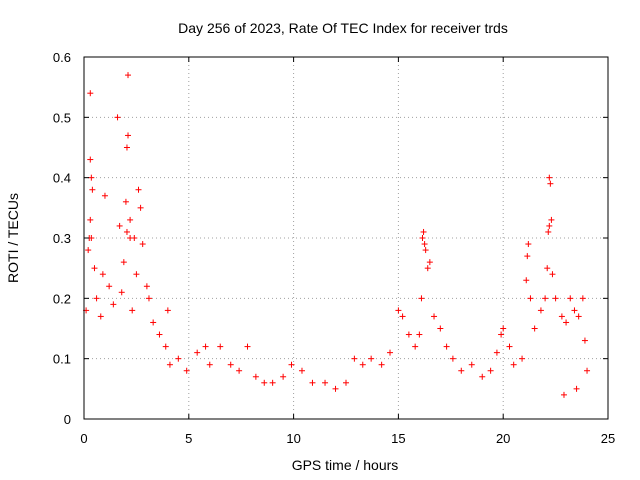 The width and height of the screenshot is (640, 480). Describe the element at coordinates (83, 438) in the screenshot. I see `x-tick-label: 0` at that location.